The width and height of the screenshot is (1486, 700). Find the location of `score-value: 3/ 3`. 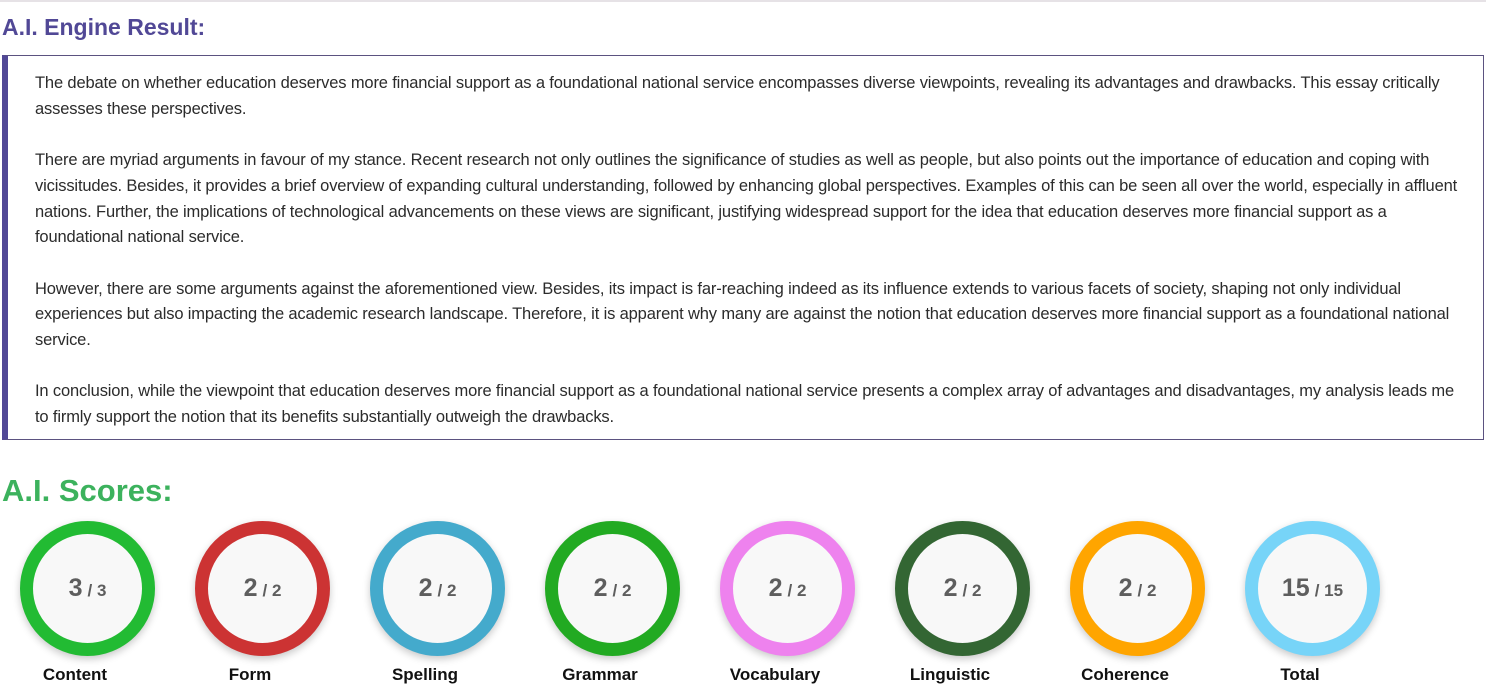

score-value: 3/ 3 is located at coordinates (87, 588).